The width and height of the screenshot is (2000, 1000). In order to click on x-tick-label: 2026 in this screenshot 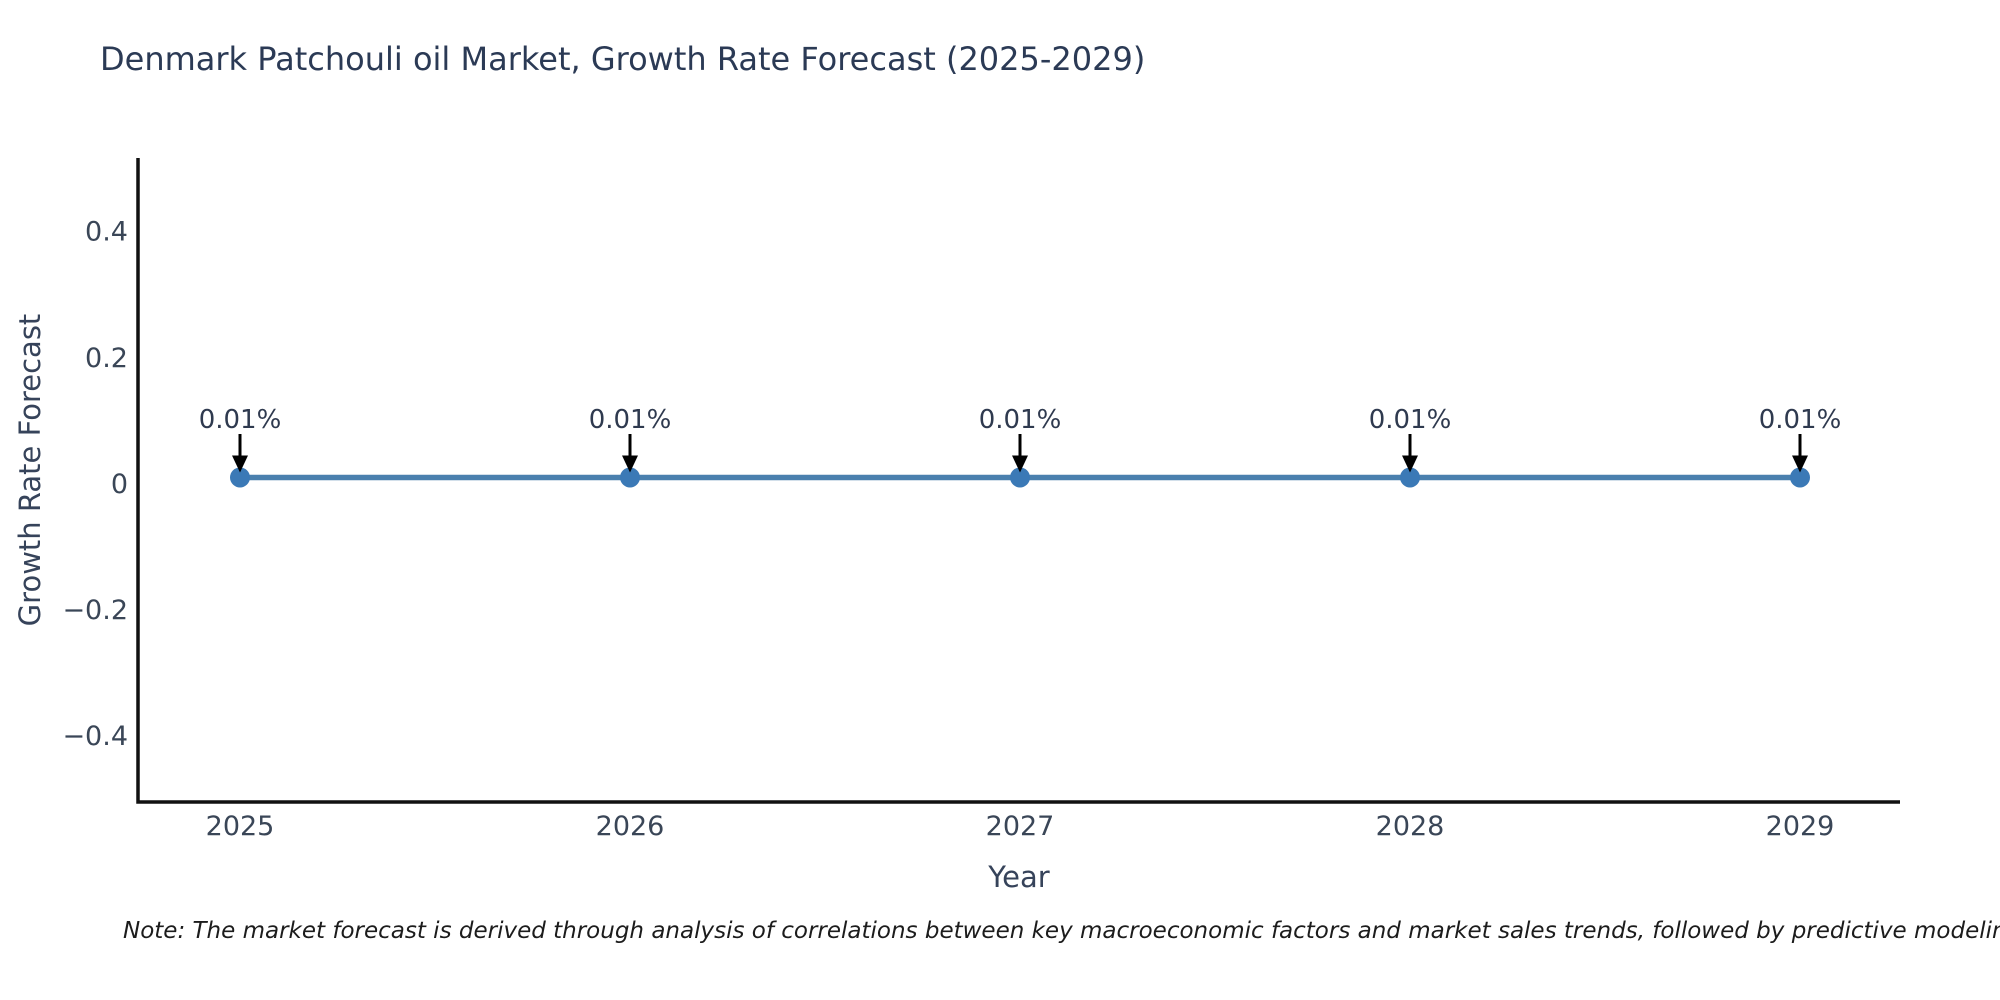, I will do `click(630, 826)`.